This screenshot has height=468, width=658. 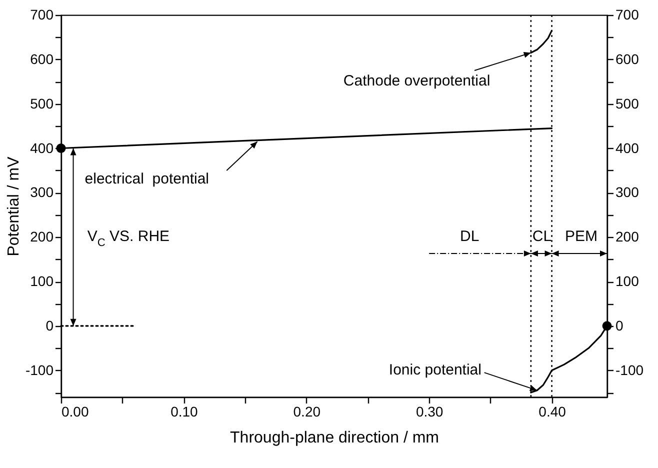 What do you see at coordinates (470, 237) in the screenshot?
I see `annotation: DL` at bounding box center [470, 237].